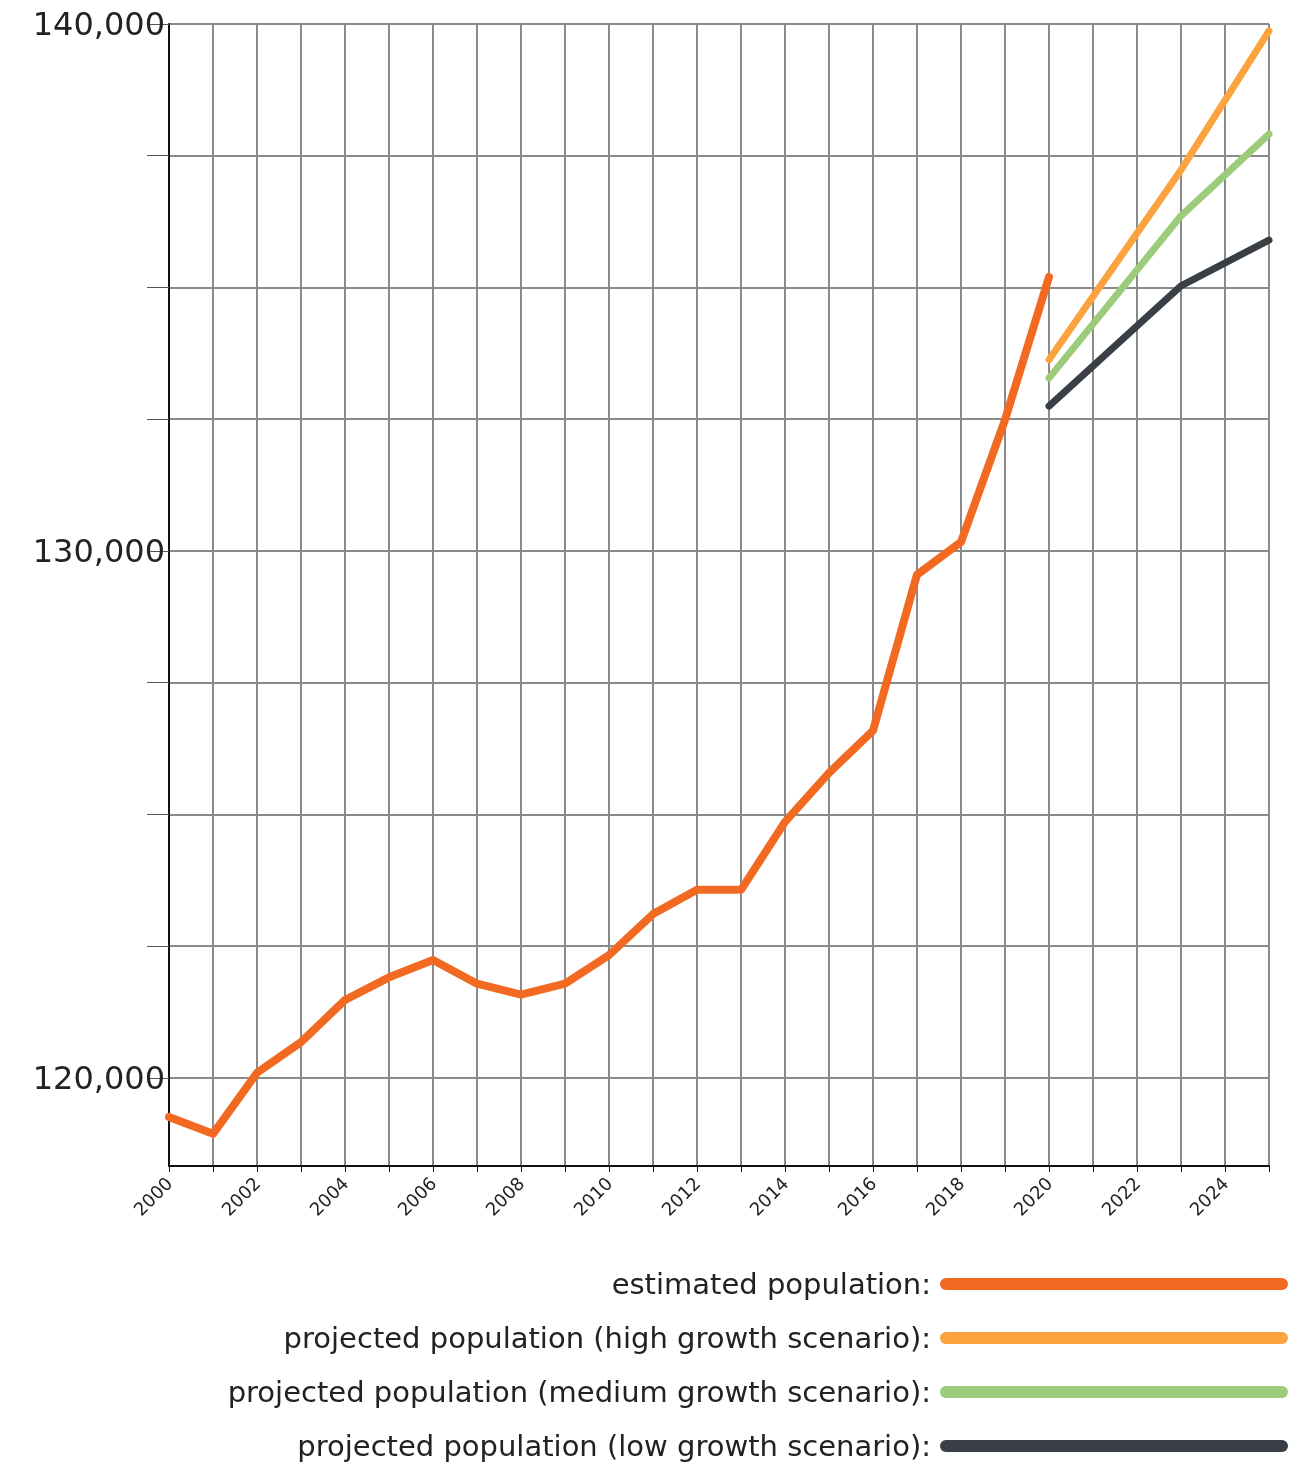 The height and width of the screenshot is (1477, 1293). I want to click on legend-label: projected population (low growth scenario):, so click(614, 1446).